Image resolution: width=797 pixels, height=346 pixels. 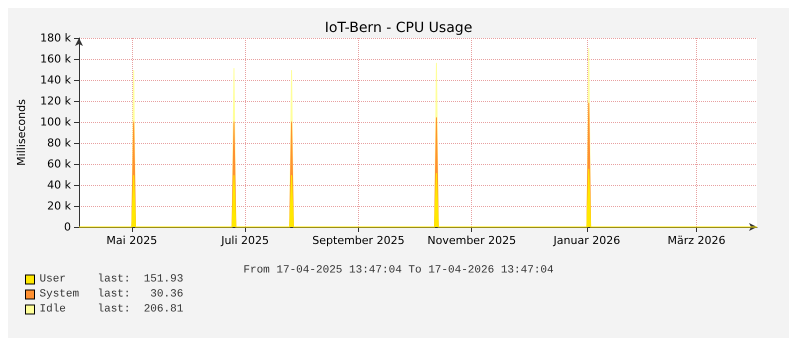 I want to click on y-tick-label: 80 k, so click(x=59, y=143).